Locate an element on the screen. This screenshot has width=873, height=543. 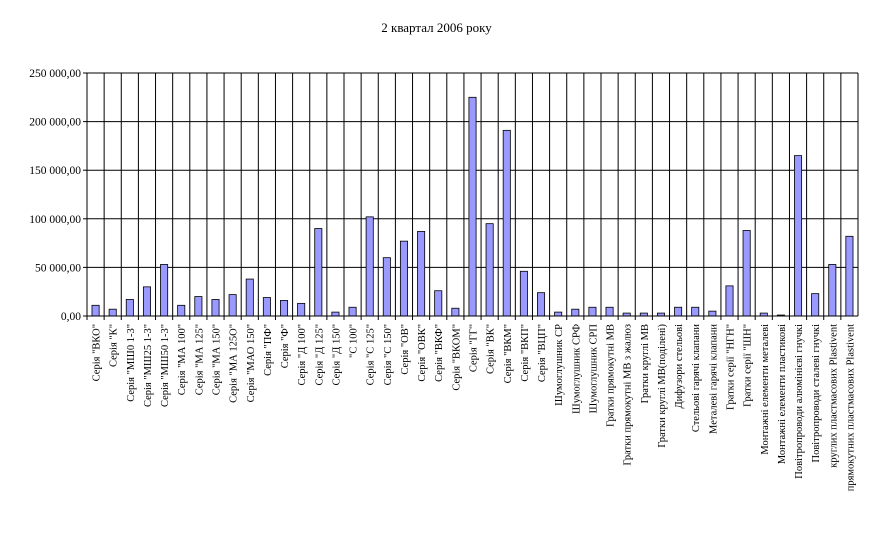
y-tick-label: 150 000,00 is located at coordinates (55, 171).